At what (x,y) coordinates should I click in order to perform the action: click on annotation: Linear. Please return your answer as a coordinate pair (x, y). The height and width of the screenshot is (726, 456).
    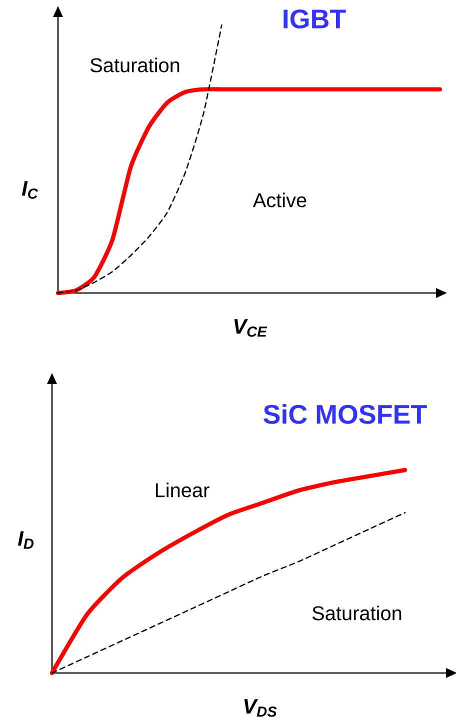
    Looking at the image, I should click on (183, 490).